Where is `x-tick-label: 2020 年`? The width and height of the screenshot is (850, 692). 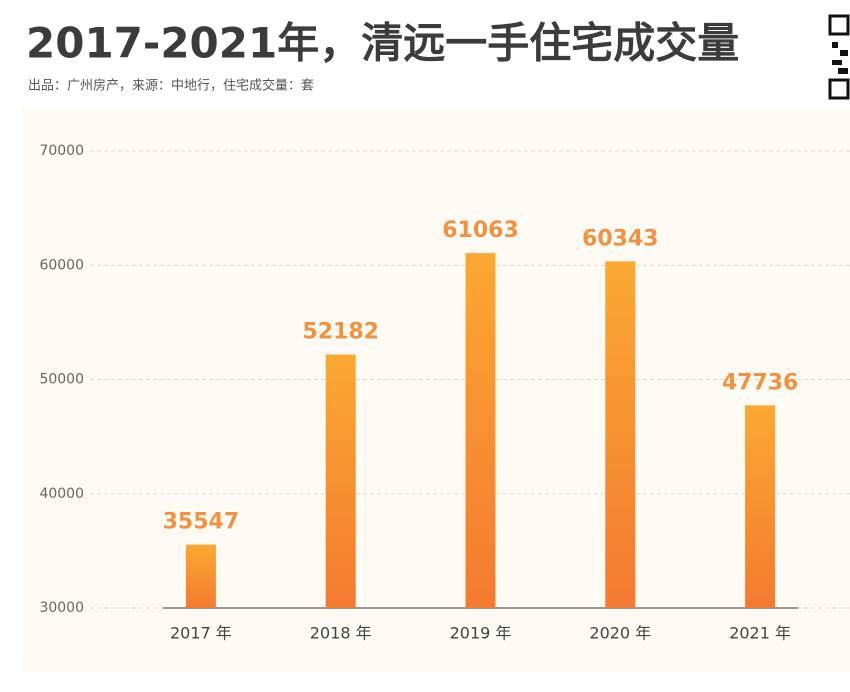
x-tick-label: 2020 年 is located at coordinates (620, 633).